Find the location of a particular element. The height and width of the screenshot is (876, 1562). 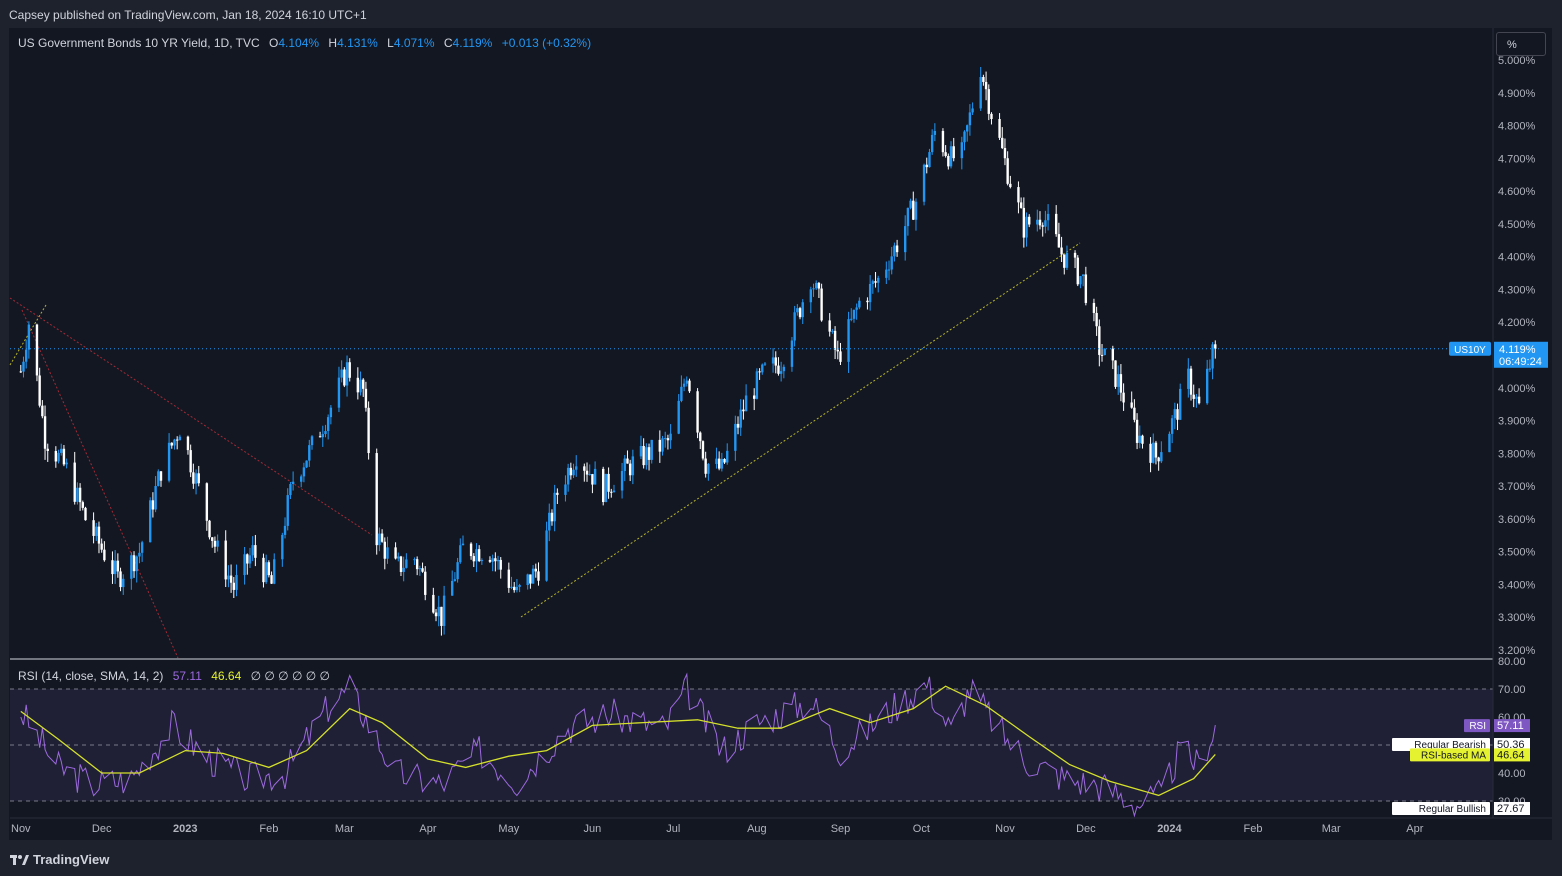

price-axis-tick: 3.300% is located at coordinates (1517, 618).